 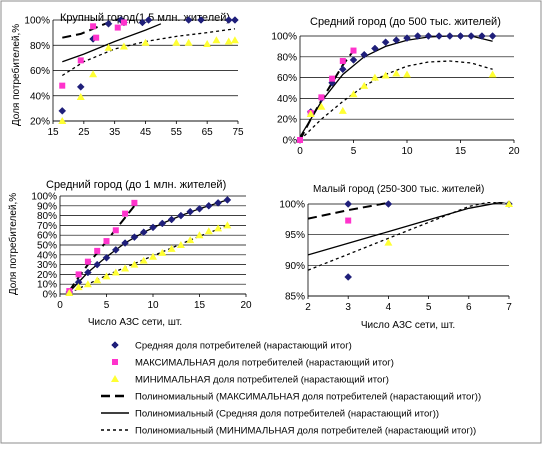 What do you see at coordinates (287, 120) in the screenshot?
I see `y-tick-label: 20%` at bounding box center [287, 120].